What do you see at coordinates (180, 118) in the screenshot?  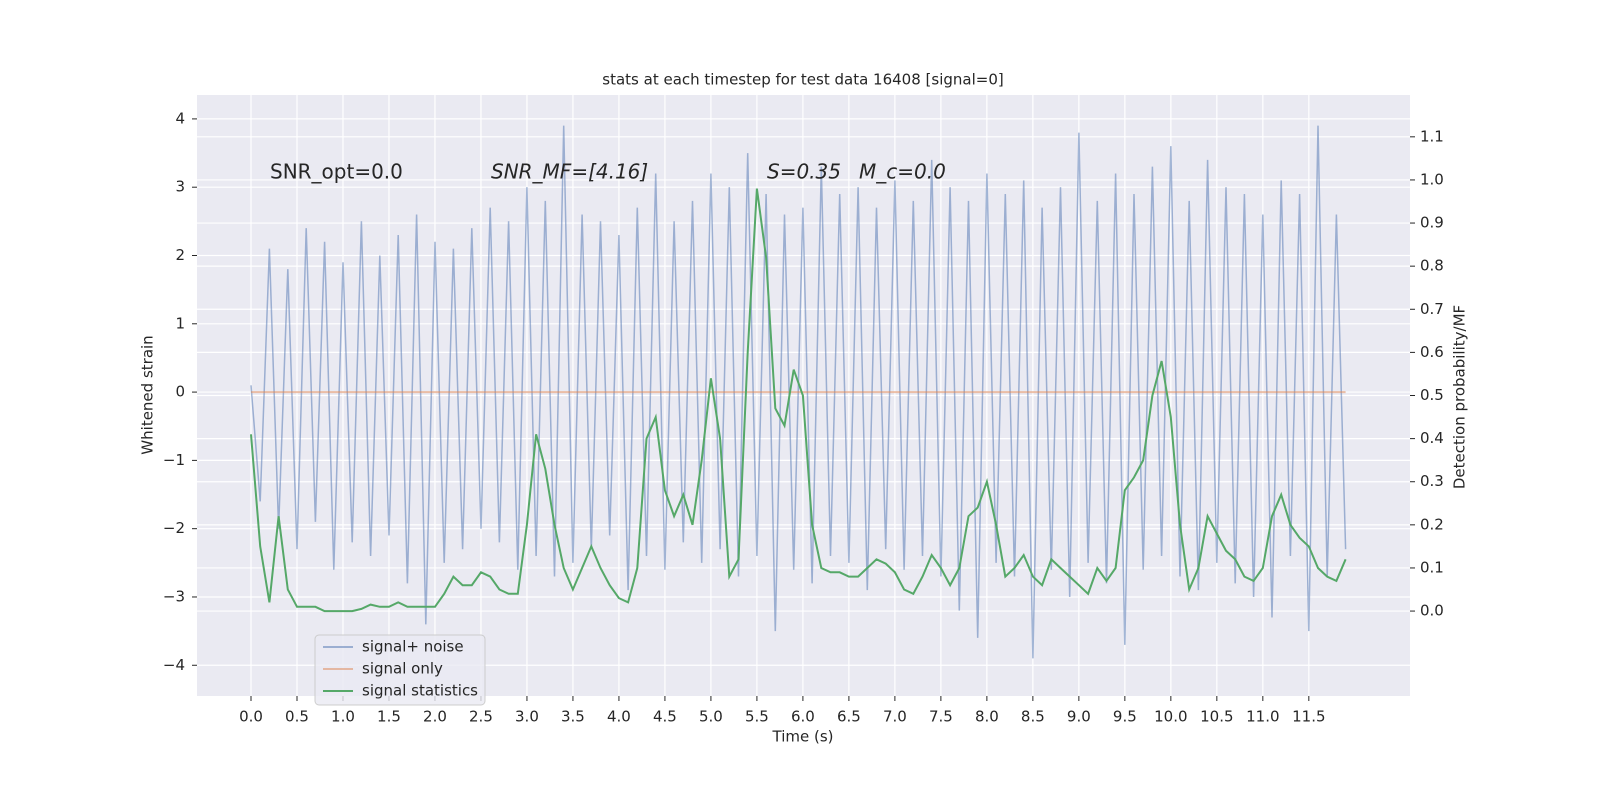 I see `y-tick-label: 4` at bounding box center [180, 118].